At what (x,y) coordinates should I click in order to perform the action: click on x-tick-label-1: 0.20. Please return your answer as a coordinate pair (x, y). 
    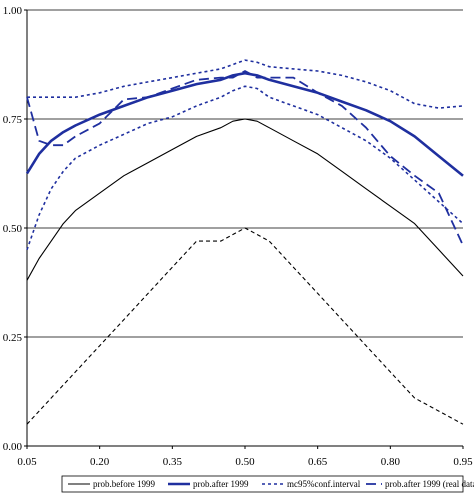
    Looking at the image, I should click on (100, 462).